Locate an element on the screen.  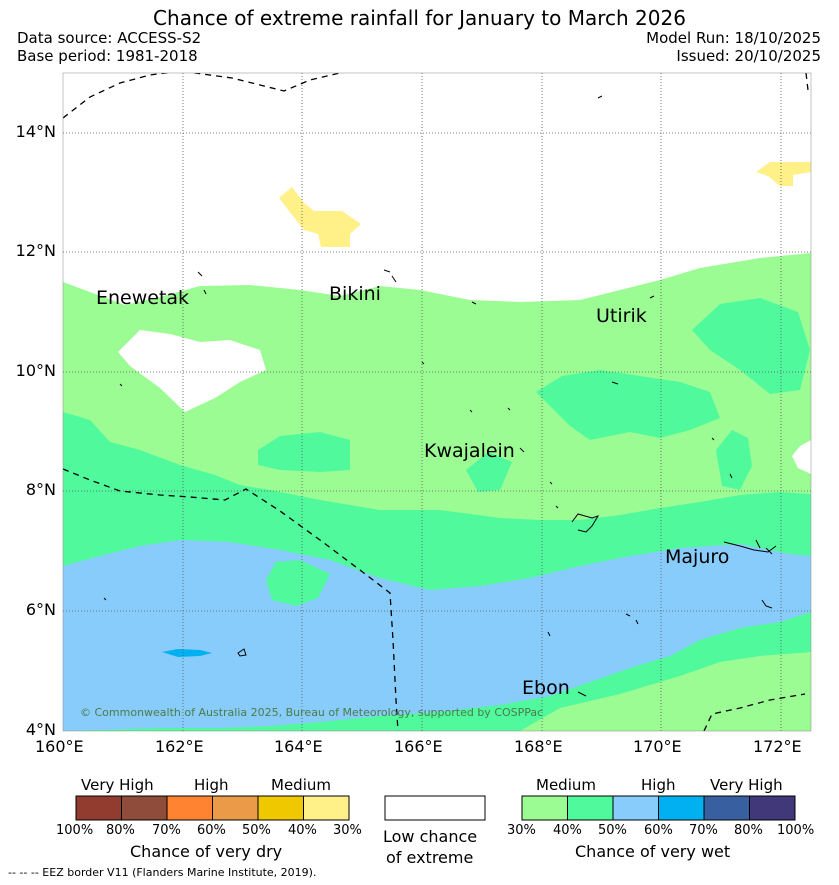
wet-pct: 40% is located at coordinates (567, 830).